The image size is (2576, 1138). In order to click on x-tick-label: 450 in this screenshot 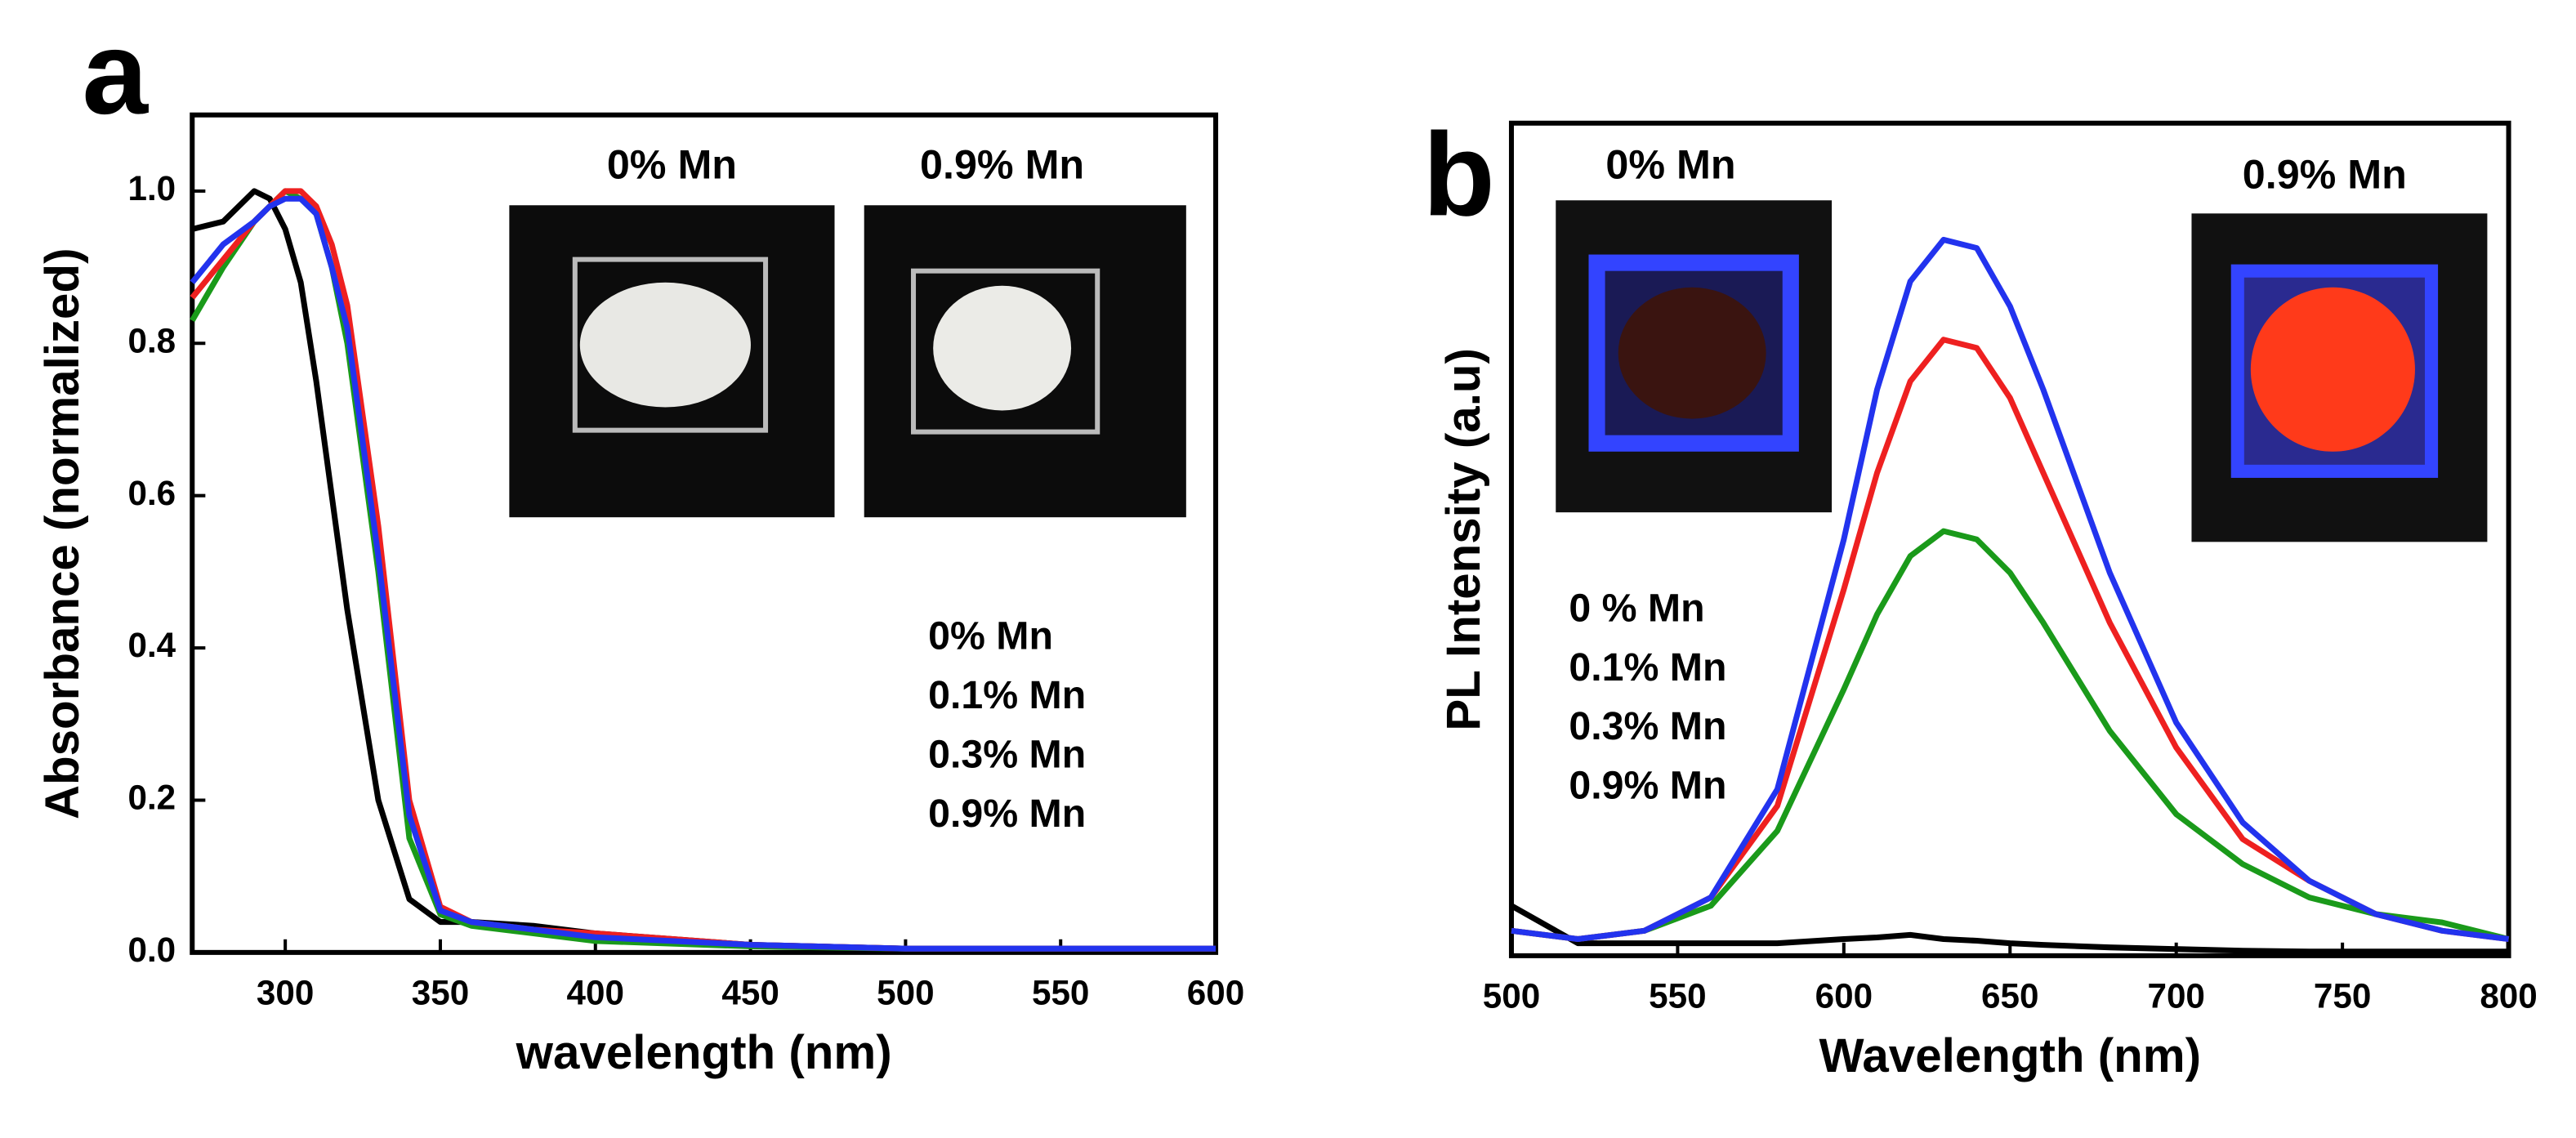, I will do `click(750, 992)`.